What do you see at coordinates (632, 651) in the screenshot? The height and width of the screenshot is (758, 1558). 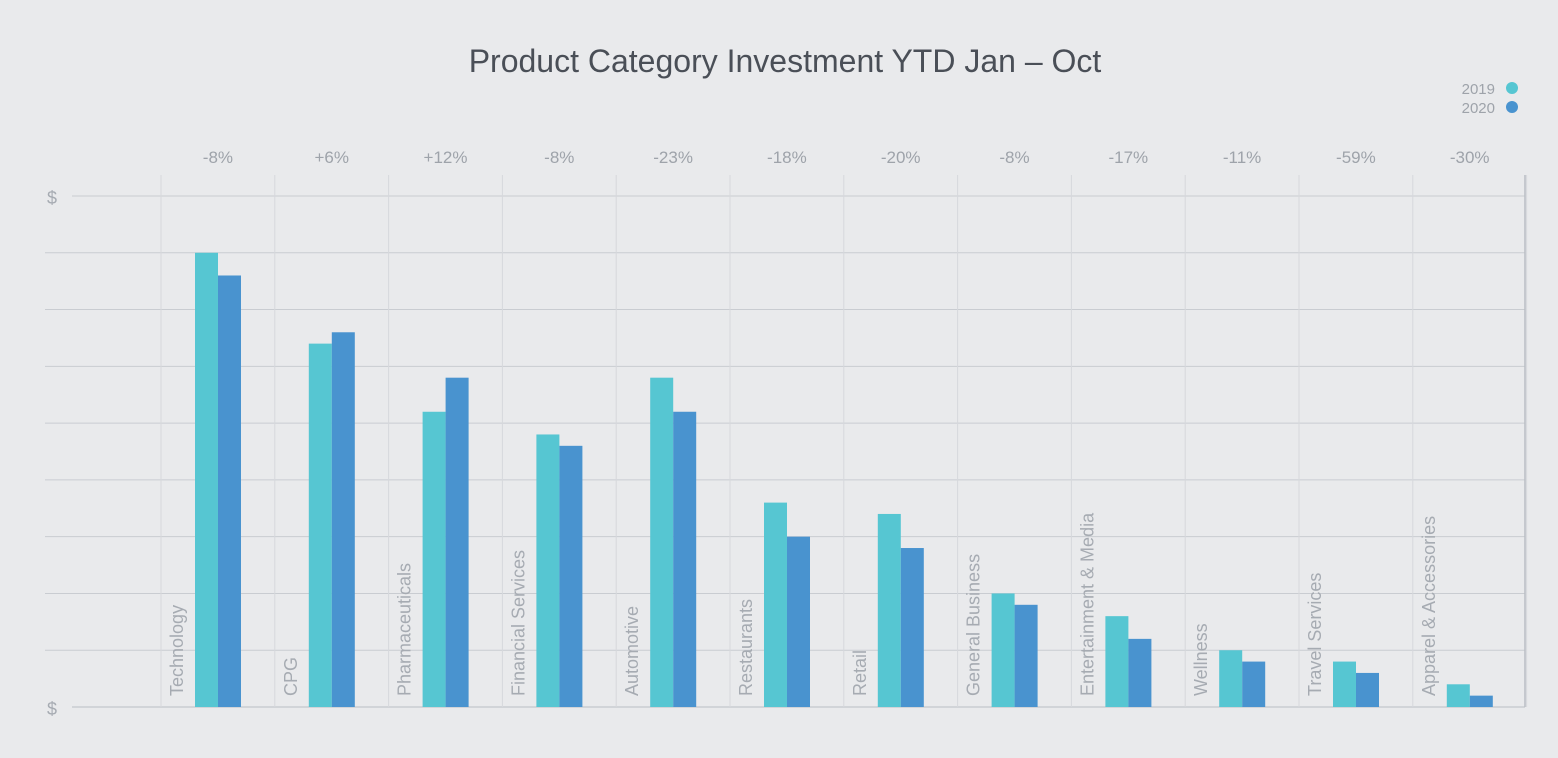 I see `category-label-4: Automotive` at bounding box center [632, 651].